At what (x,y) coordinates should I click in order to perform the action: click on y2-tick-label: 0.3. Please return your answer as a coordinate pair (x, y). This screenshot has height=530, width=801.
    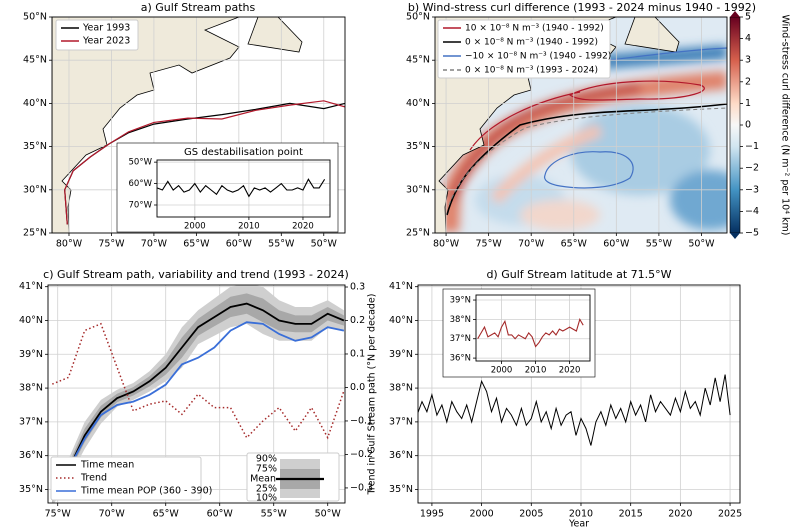
    Looking at the image, I should click on (357, 287).